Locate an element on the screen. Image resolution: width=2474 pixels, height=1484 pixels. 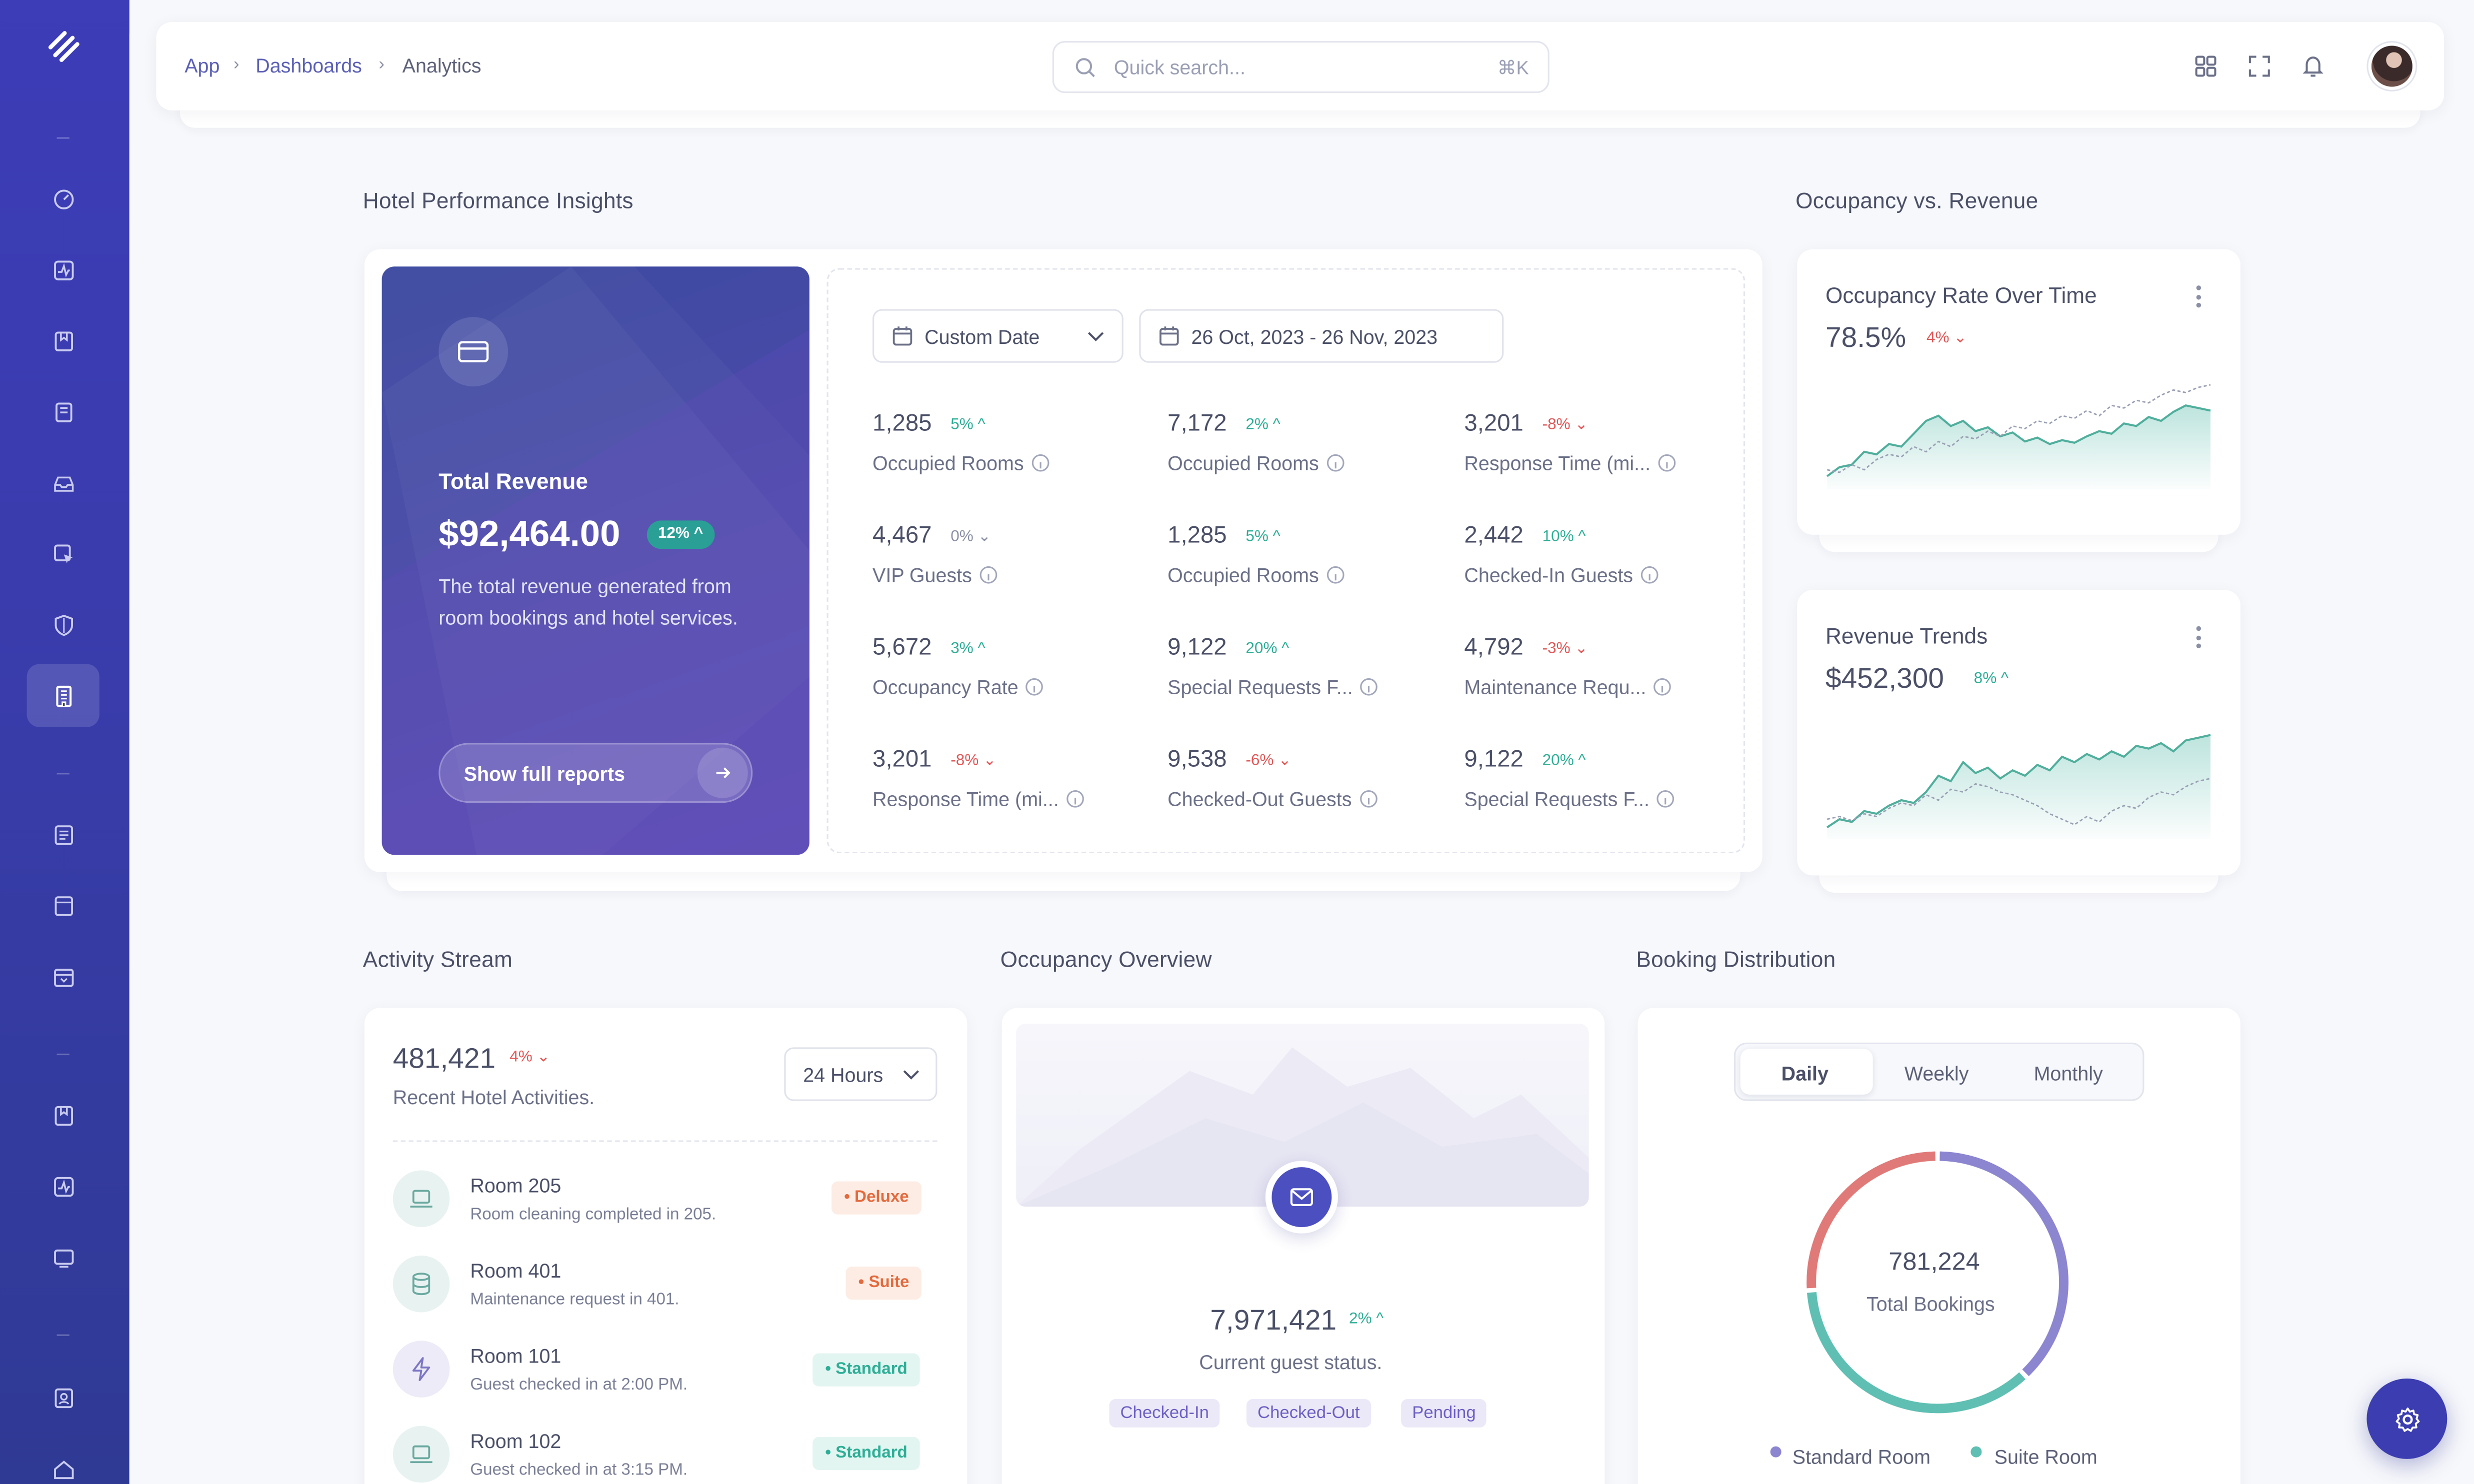
status-pill-checked-in: Checked-In is located at coordinates (1164, 1413).